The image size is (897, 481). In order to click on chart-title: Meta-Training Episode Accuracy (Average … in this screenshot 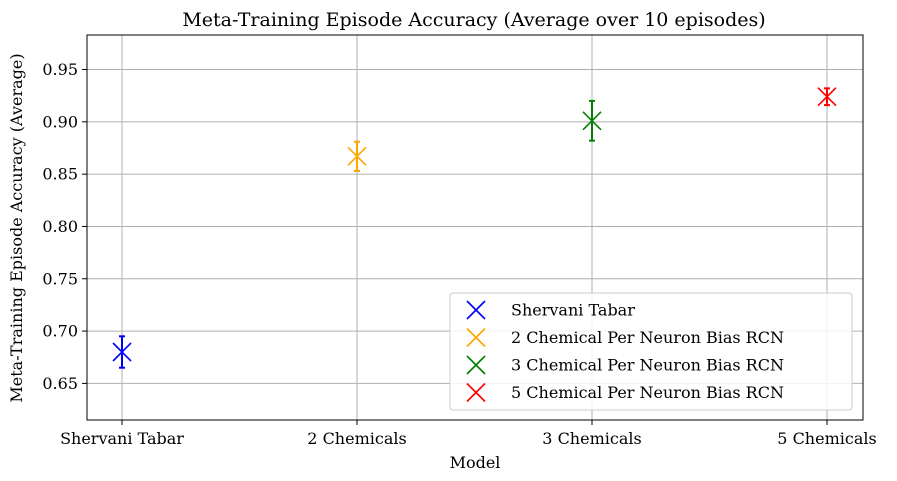, I will do `click(473, 20)`.